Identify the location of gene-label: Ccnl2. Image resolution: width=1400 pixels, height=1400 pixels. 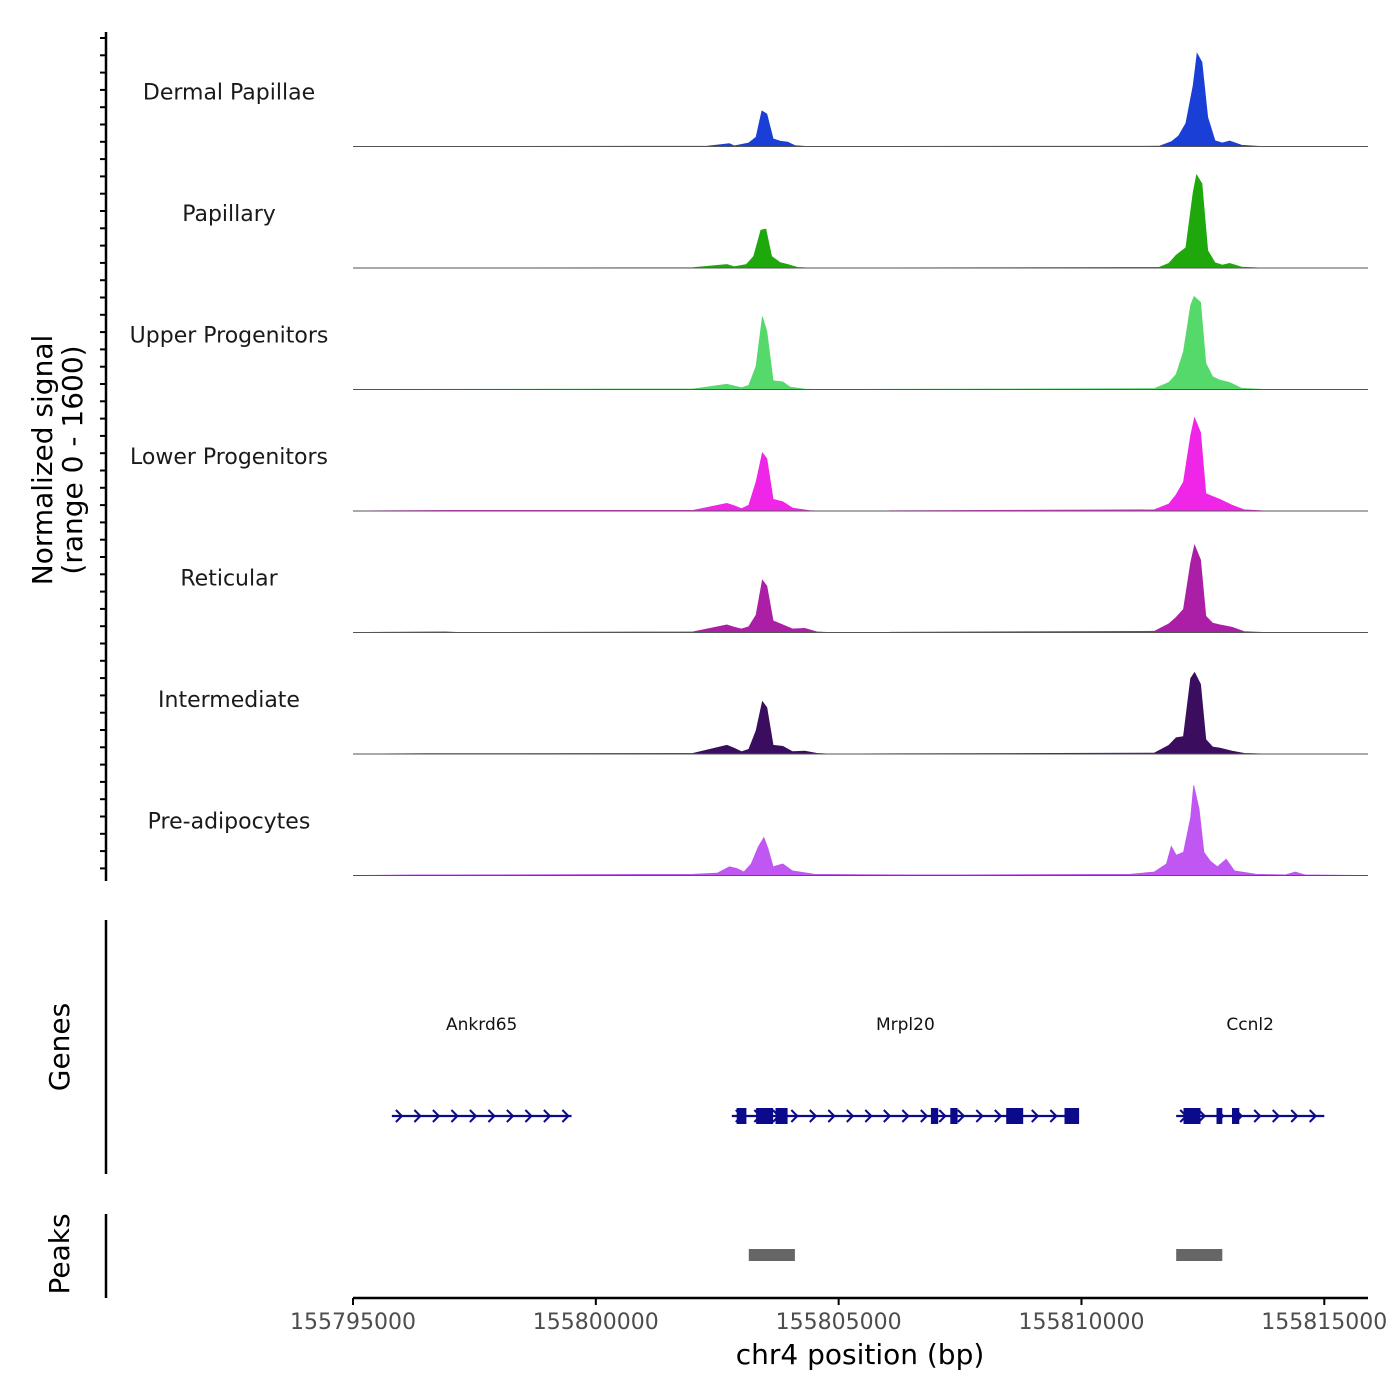
(1250, 1025).